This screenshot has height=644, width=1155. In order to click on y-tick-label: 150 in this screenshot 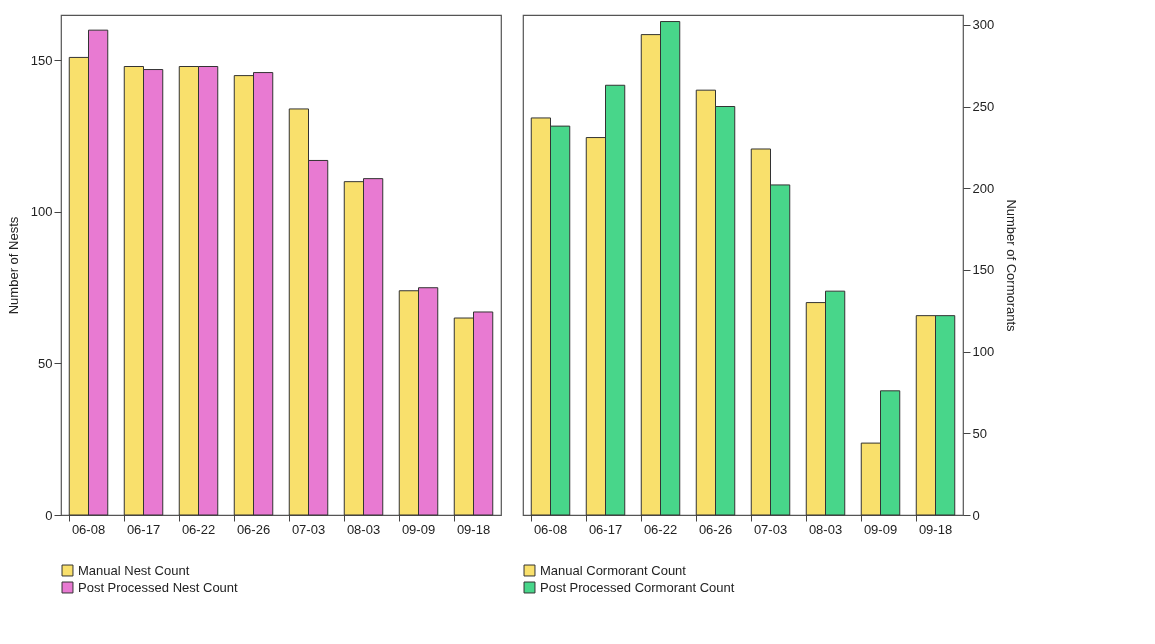, I will do `click(41, 60)`.